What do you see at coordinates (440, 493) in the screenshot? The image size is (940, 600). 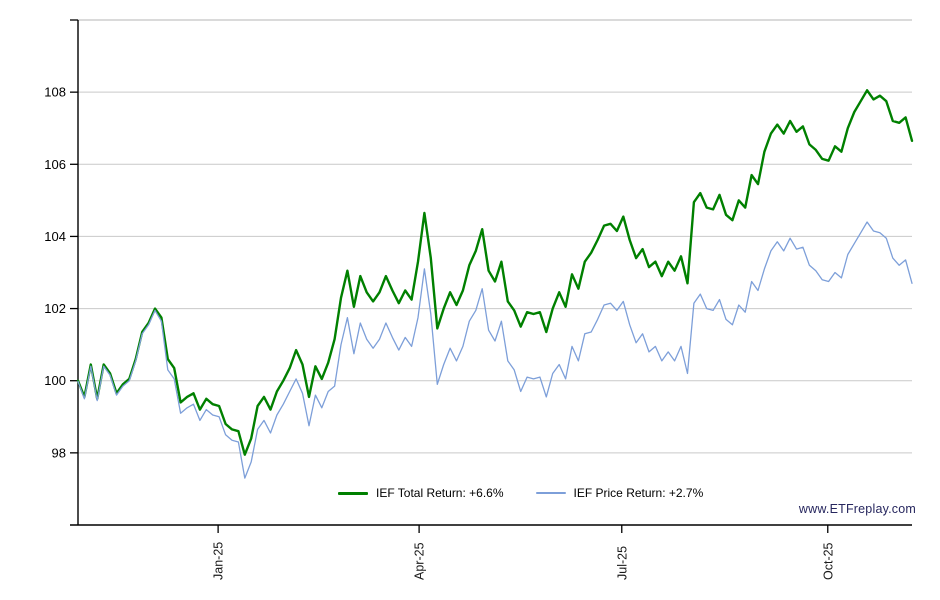 I see `total-return-legend-label: IEF Total Return: +6.6%` at bounding box center [440, 493].